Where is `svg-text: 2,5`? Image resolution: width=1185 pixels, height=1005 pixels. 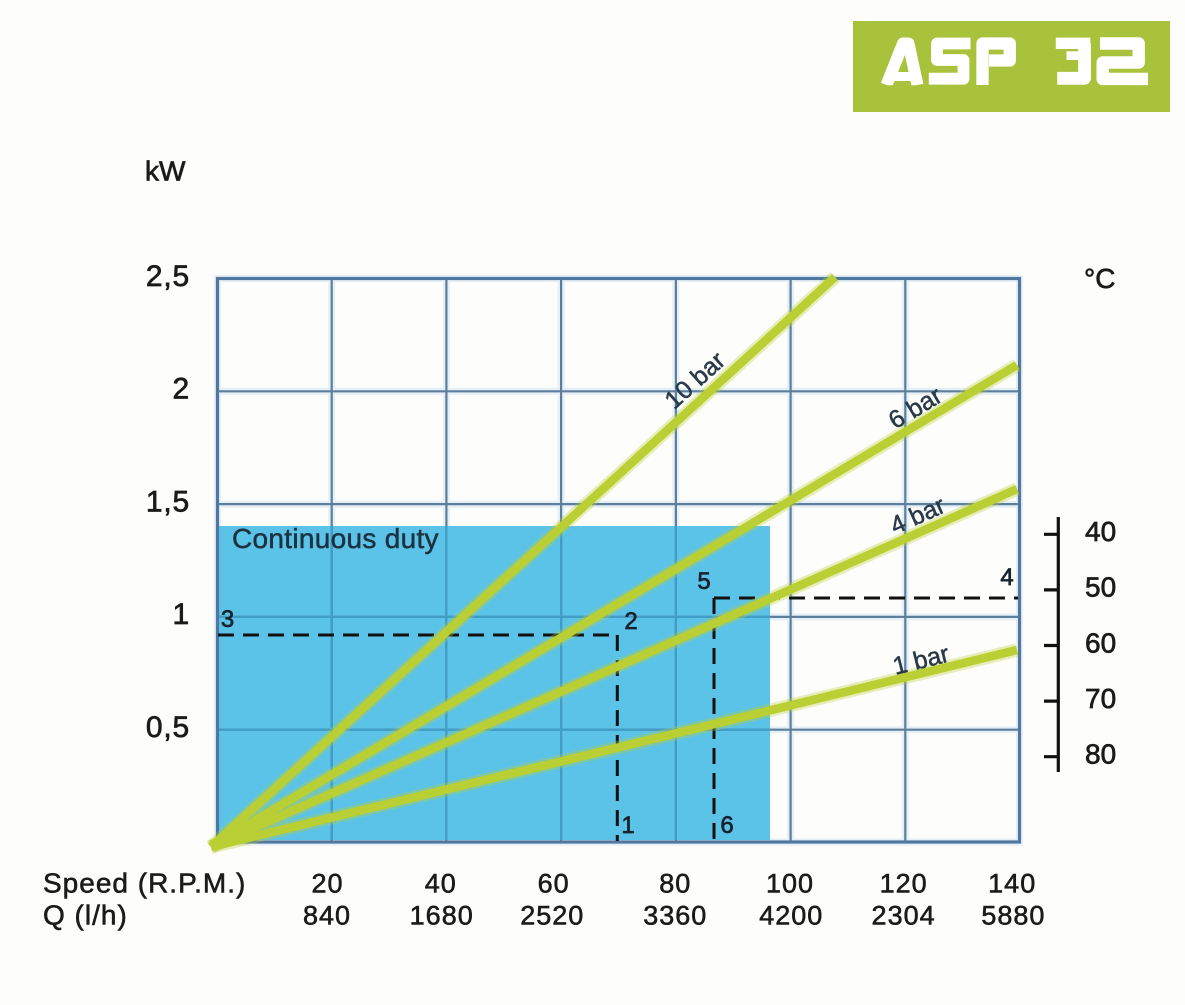
svg-text: 2,5 is located at coordinates (168, 276).